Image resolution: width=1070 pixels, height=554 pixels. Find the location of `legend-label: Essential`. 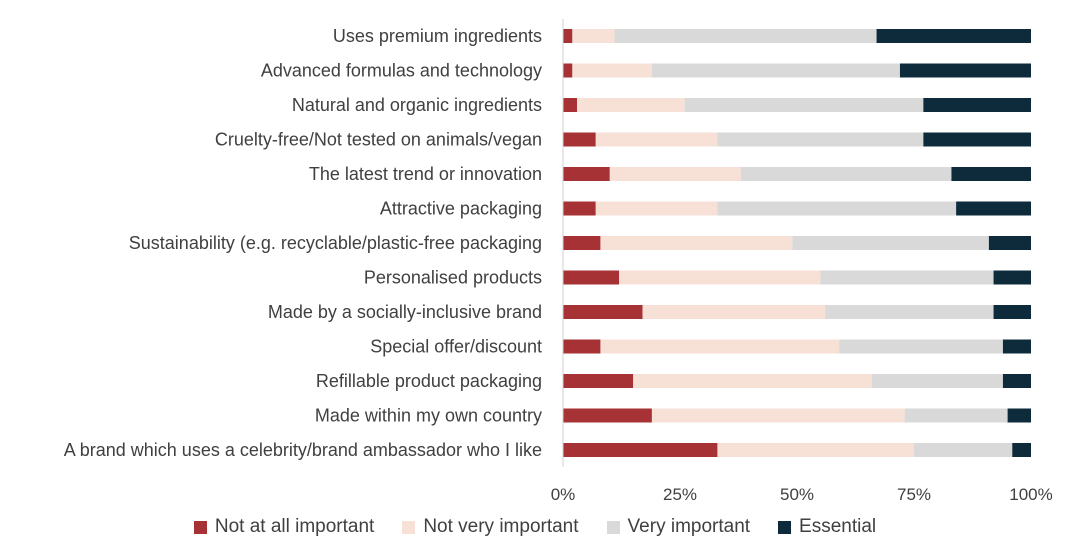

legend-label: Essential is located at coordinates (838, 526).